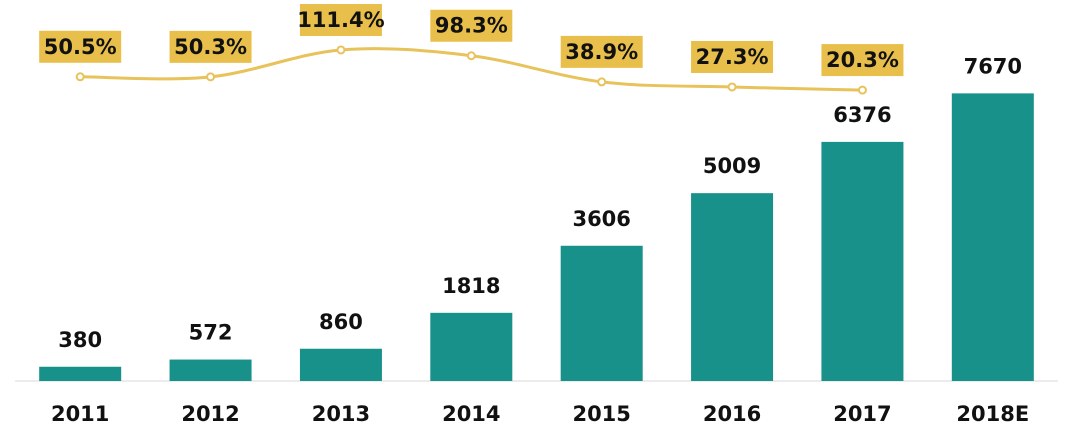 This screenshot has height=440, width=1072. I want to click on x-tick-label: 2018E, so click(992, 414).